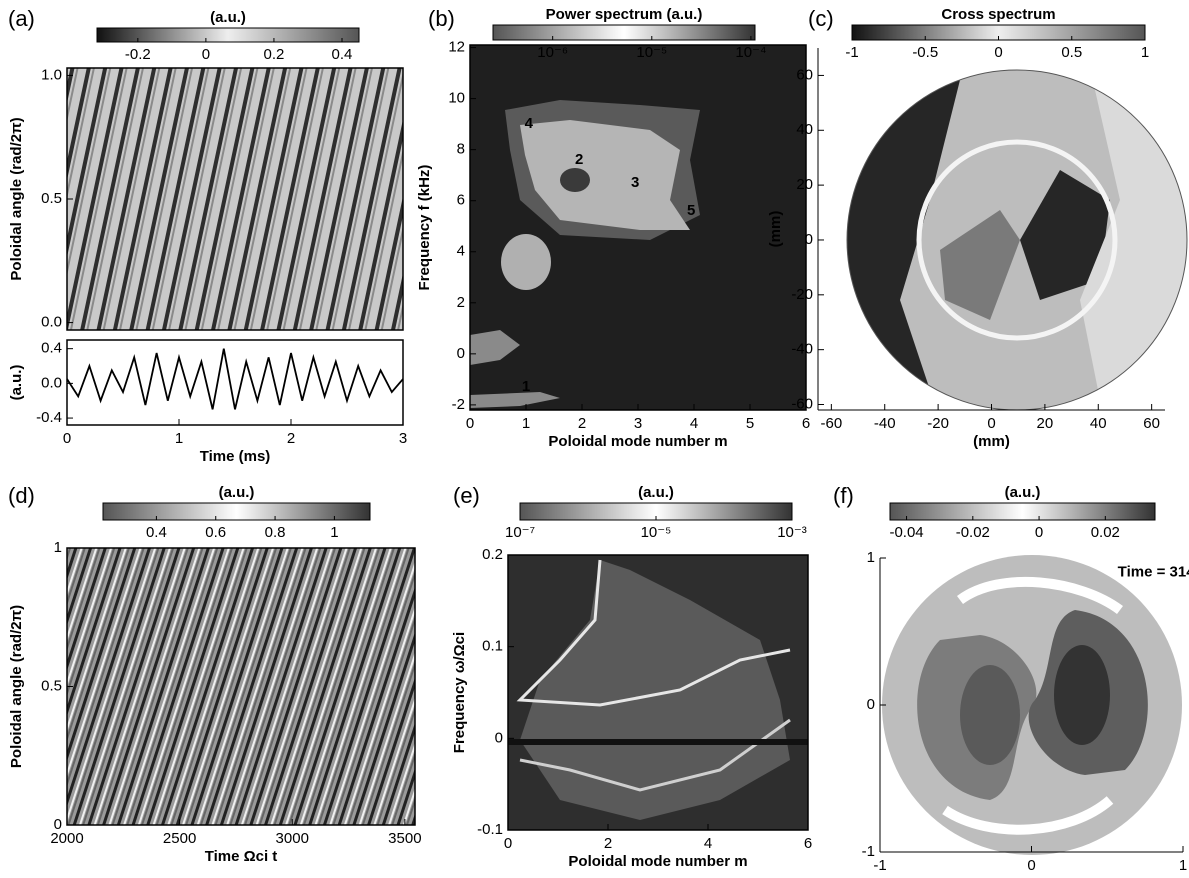 The width and height of the screenshot is (1189, 878). I want to click on panel-label: (b), so click(441, 18).